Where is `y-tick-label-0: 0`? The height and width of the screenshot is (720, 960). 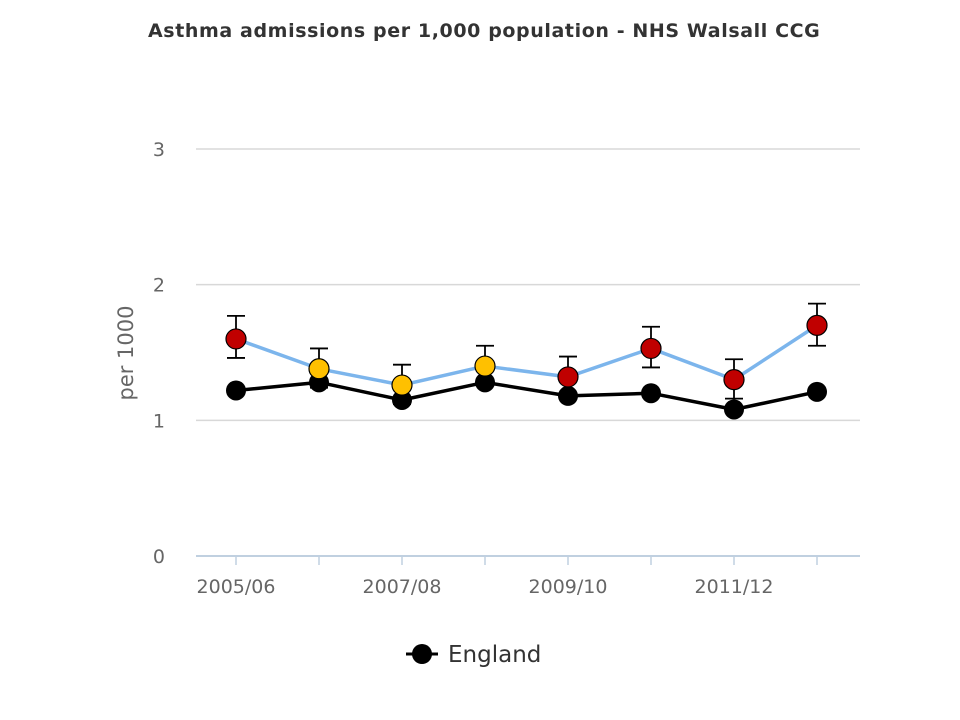
y-tick-label-0: 0 is located at coordinates (159, 557).